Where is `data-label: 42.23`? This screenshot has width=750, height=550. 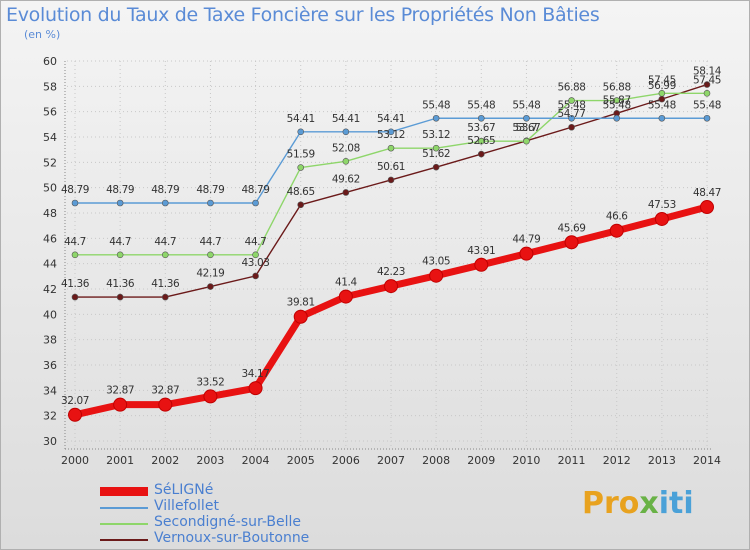 data-label: 42.23 is located at coordinates (391, 272).